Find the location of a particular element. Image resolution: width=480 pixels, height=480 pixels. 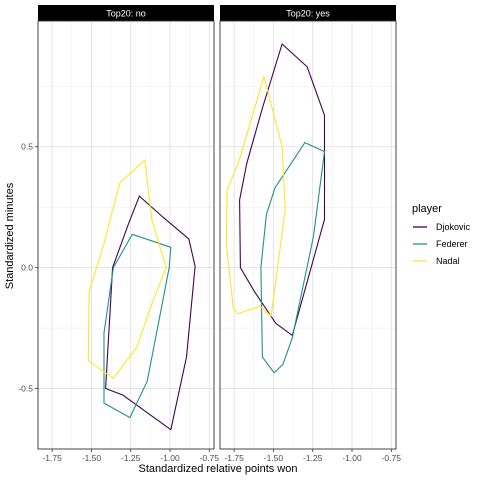

facet-strip-label: Top20: yes is located at coordinates (308, 14).